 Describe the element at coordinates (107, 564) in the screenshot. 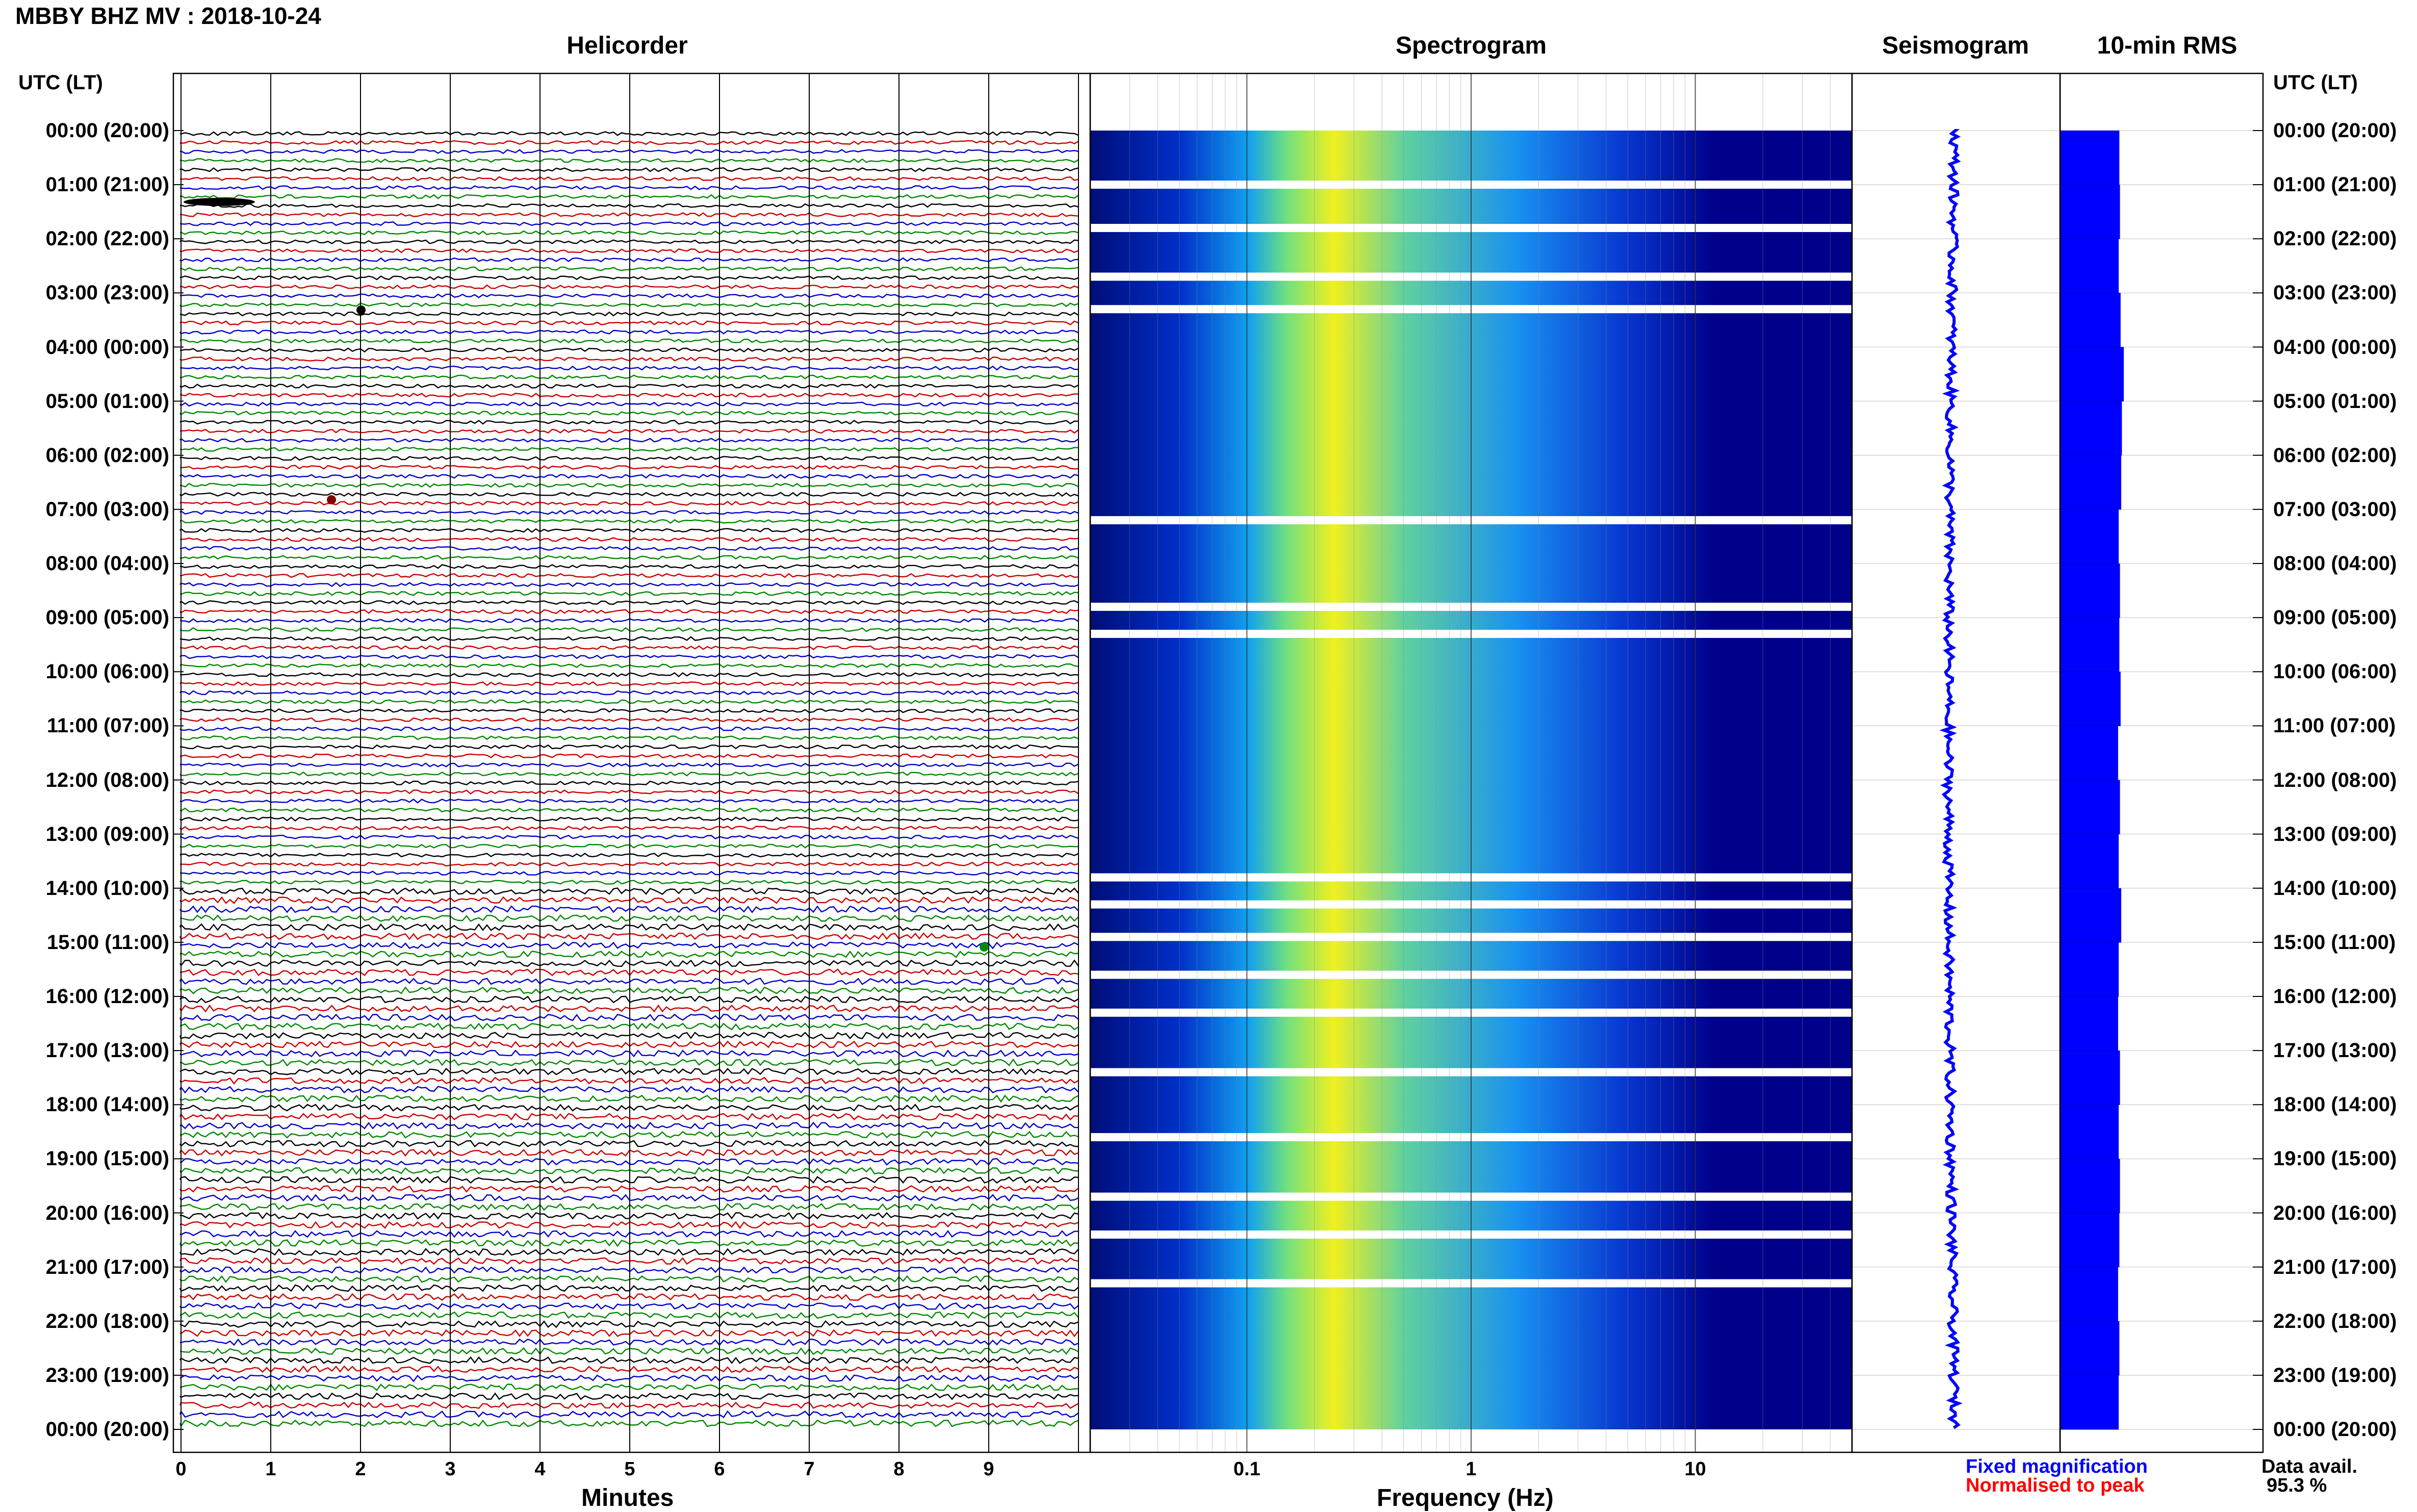

I see `hour-label-left: 08:00 (04:00)` at that location.